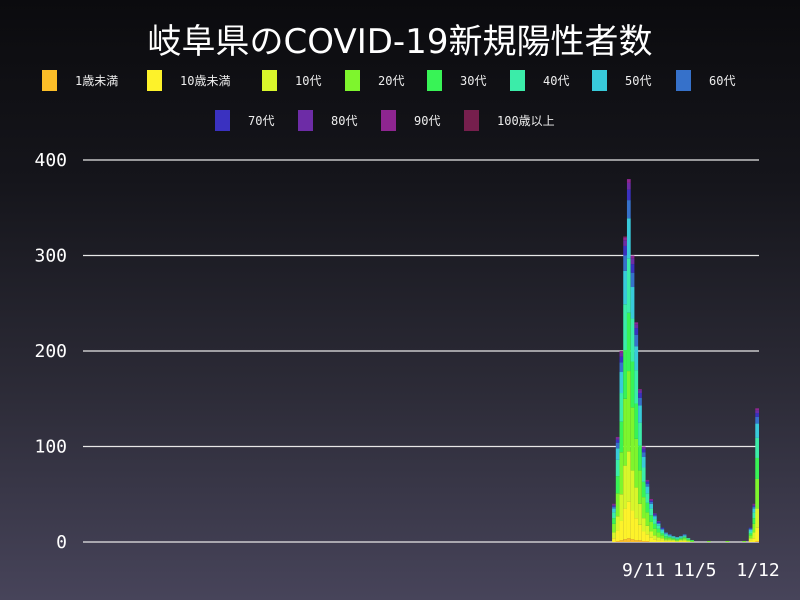  I want to click on legend-label: 60代, so click(722, 81).